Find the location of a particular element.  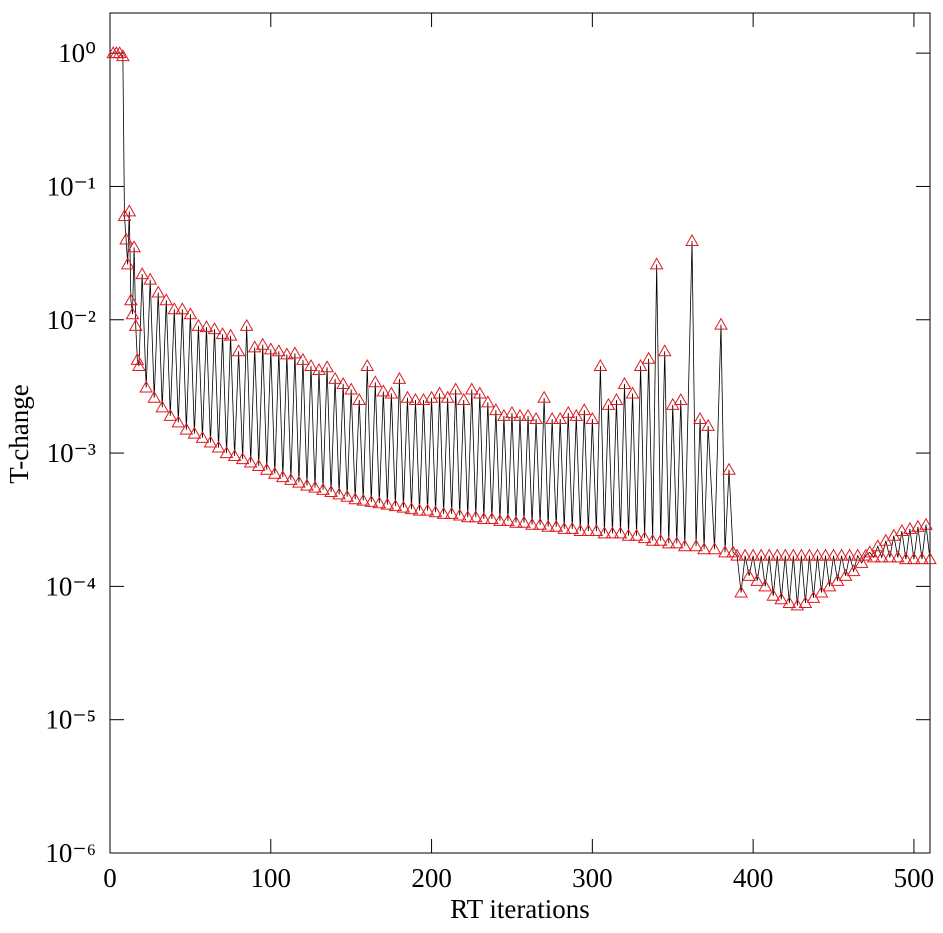

x-tick-label: 200 is located at coordinates (431, 878).